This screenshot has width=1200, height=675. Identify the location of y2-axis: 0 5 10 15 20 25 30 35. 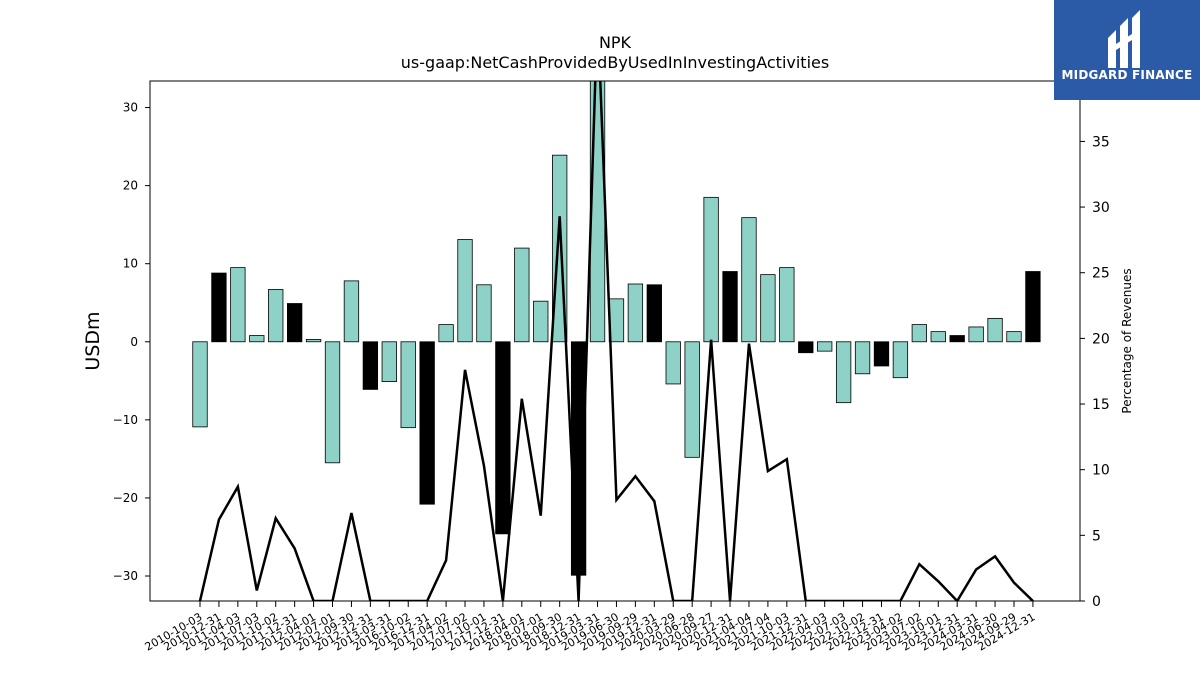
(1095, 372).